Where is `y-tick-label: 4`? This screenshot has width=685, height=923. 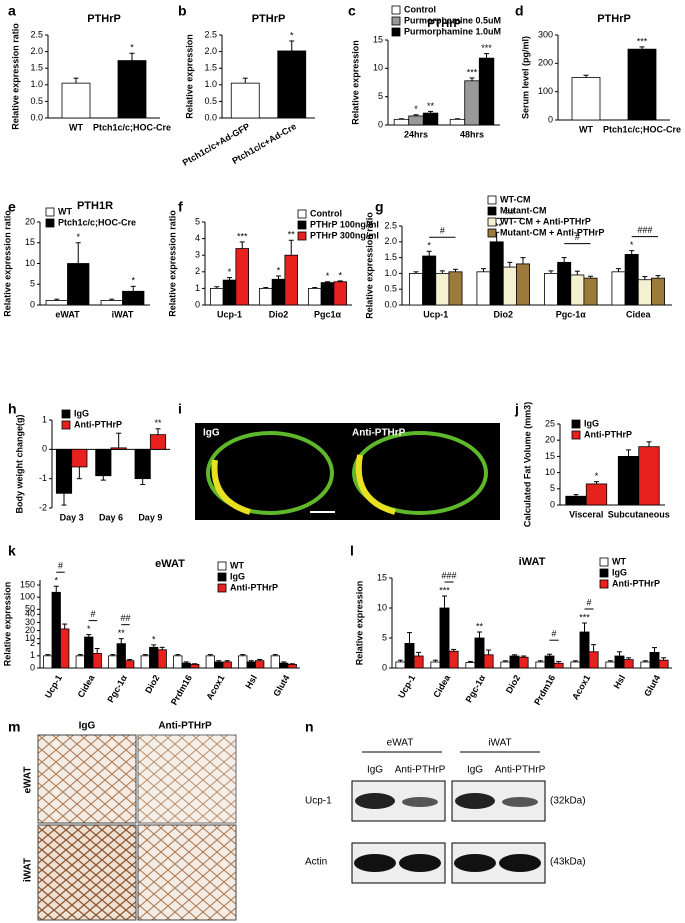
y-tick-label: 4 is located at coordinates (197, 238).